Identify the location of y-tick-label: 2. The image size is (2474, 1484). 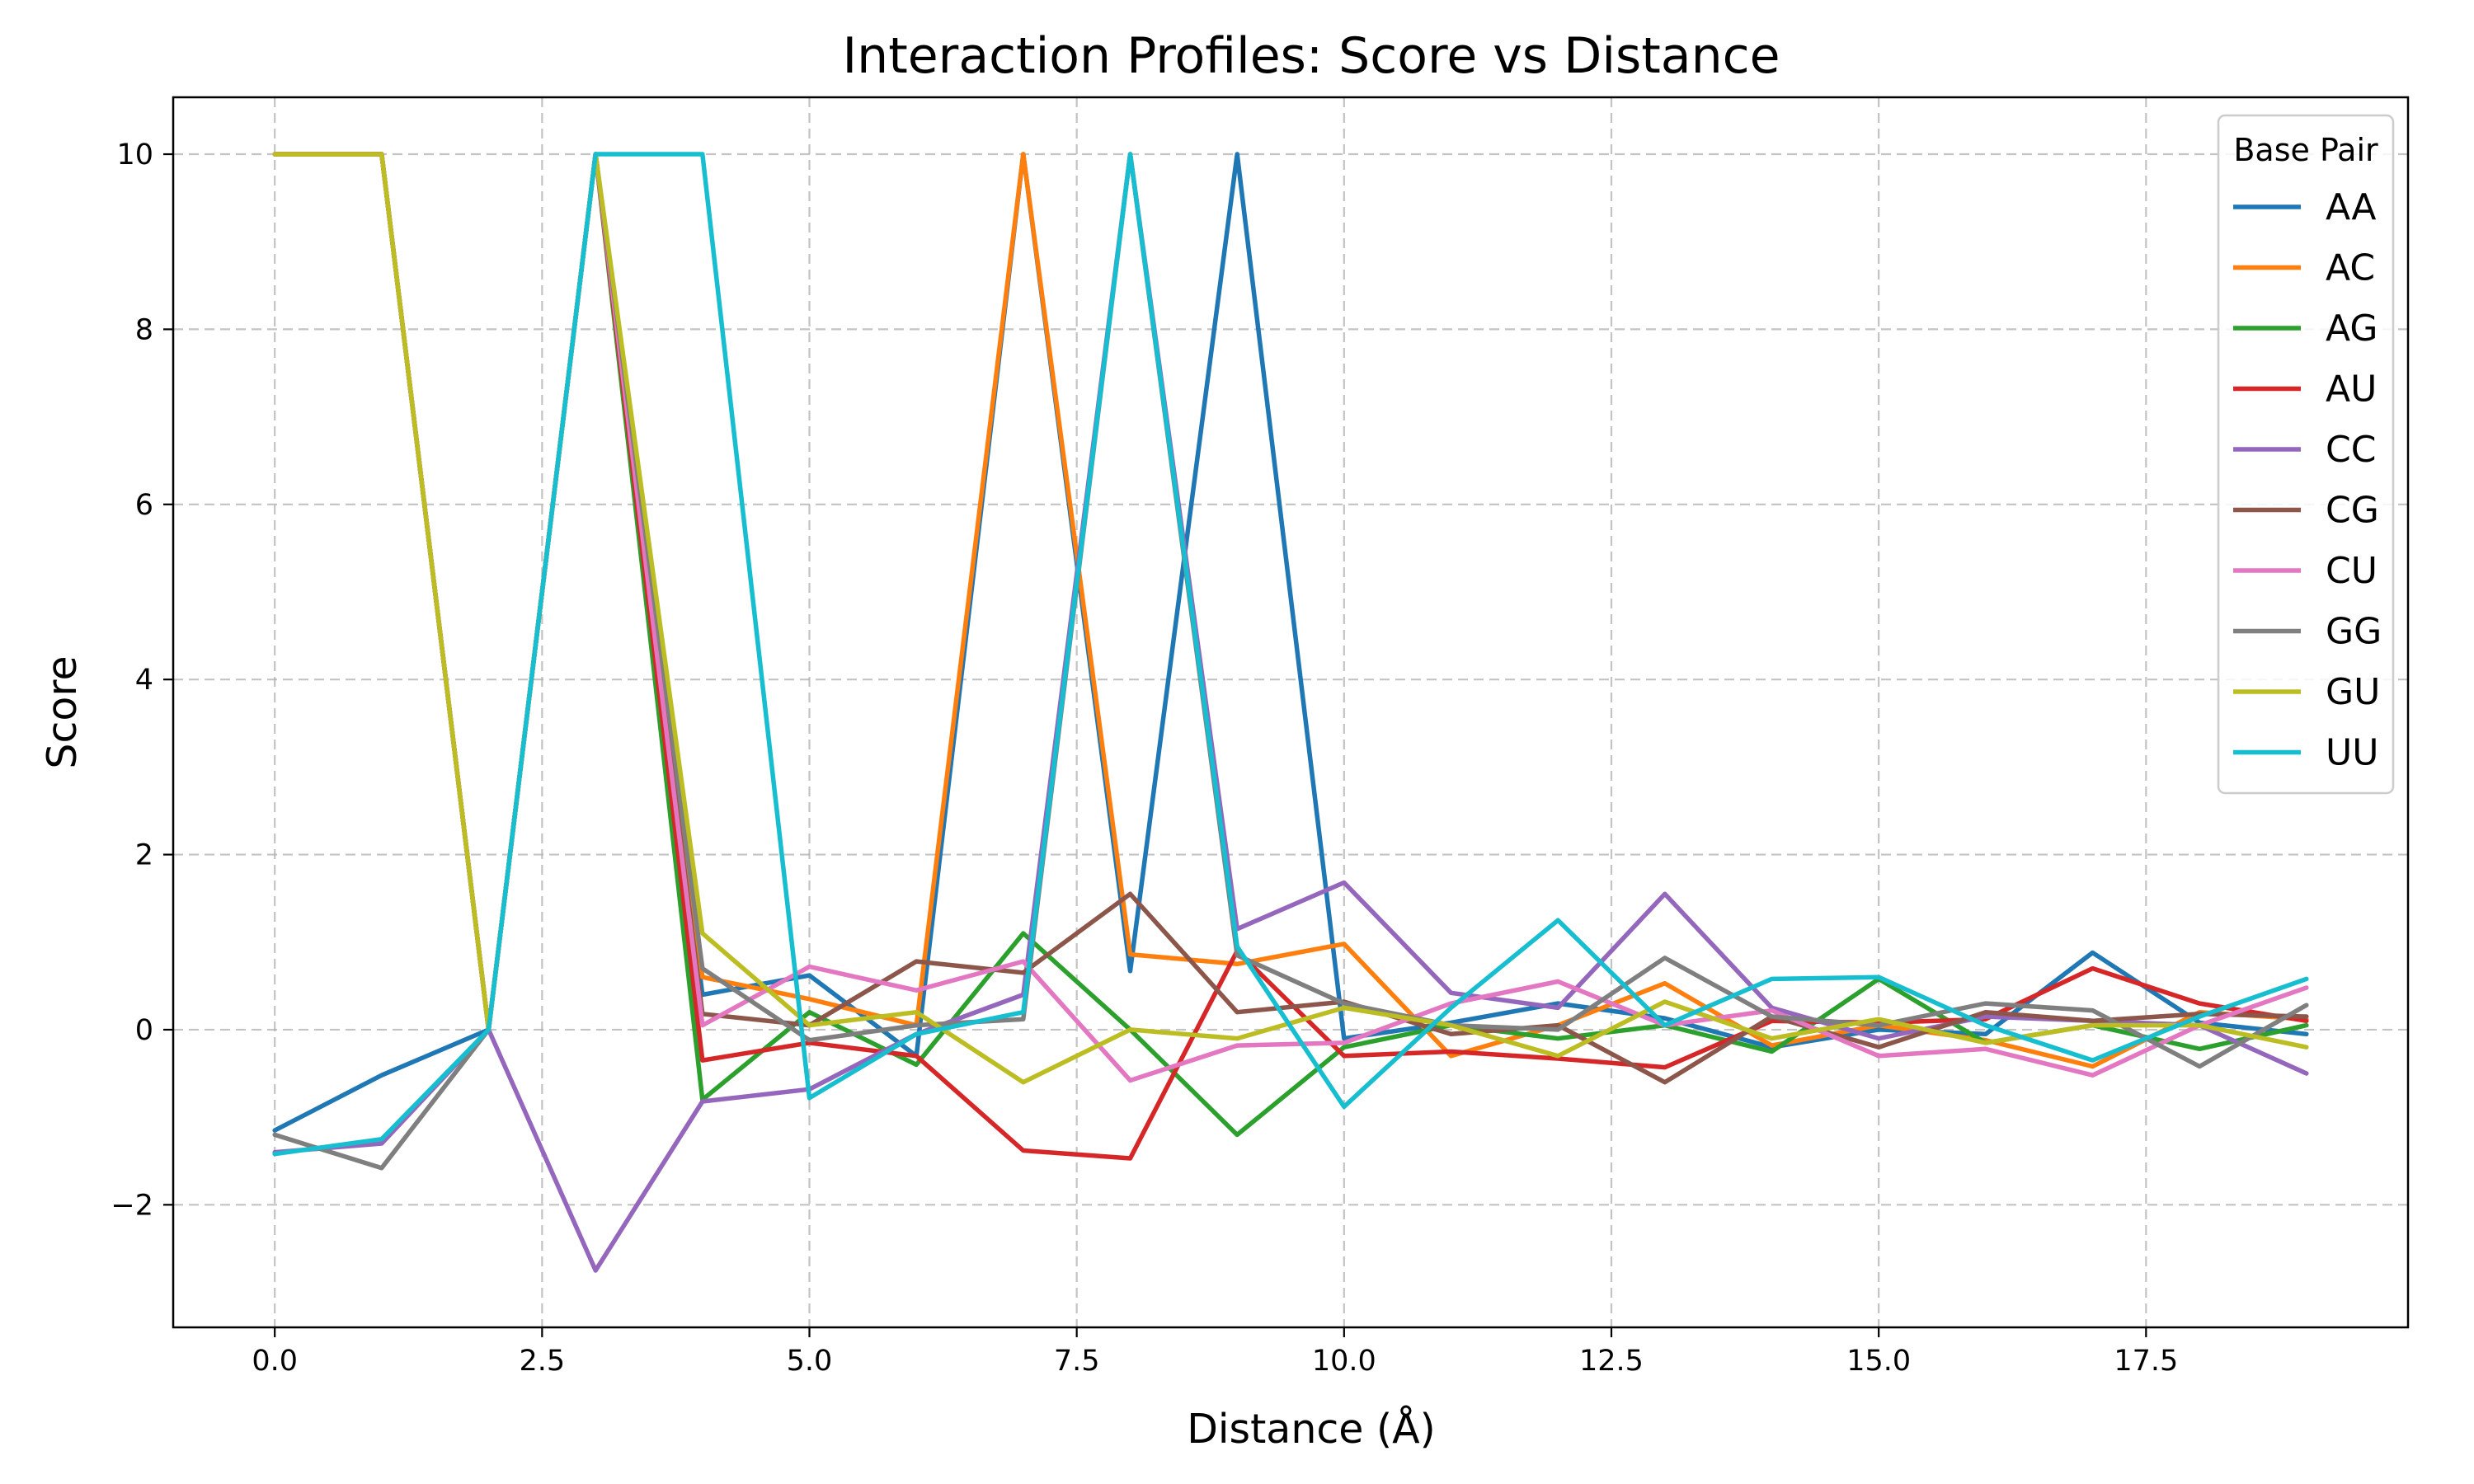
(144, 855).